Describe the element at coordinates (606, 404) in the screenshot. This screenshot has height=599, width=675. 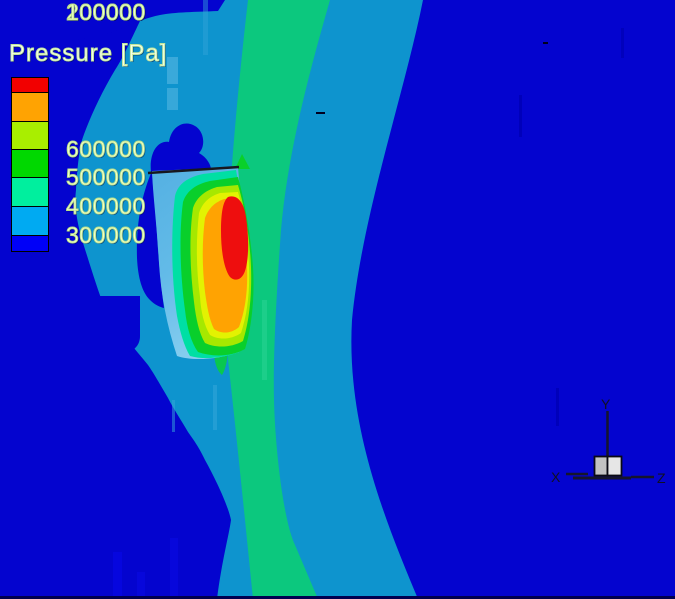
I see `axis-y-label: Y` at that location.